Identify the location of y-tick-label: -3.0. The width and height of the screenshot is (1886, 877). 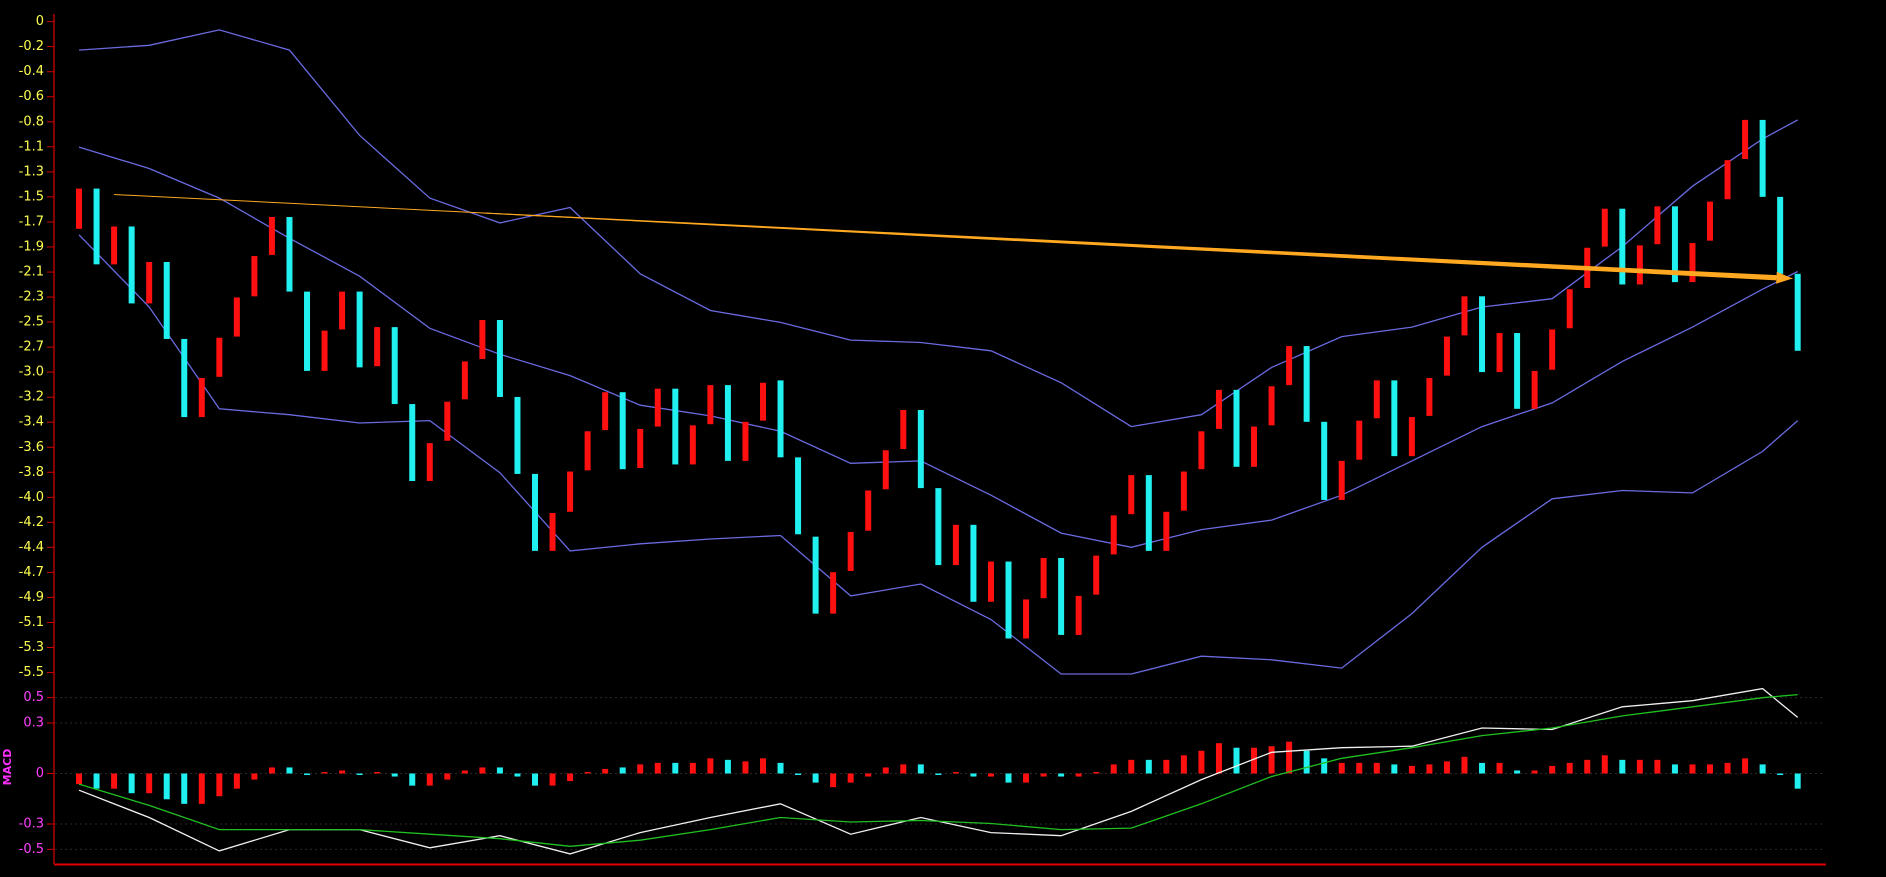
(31, 372).